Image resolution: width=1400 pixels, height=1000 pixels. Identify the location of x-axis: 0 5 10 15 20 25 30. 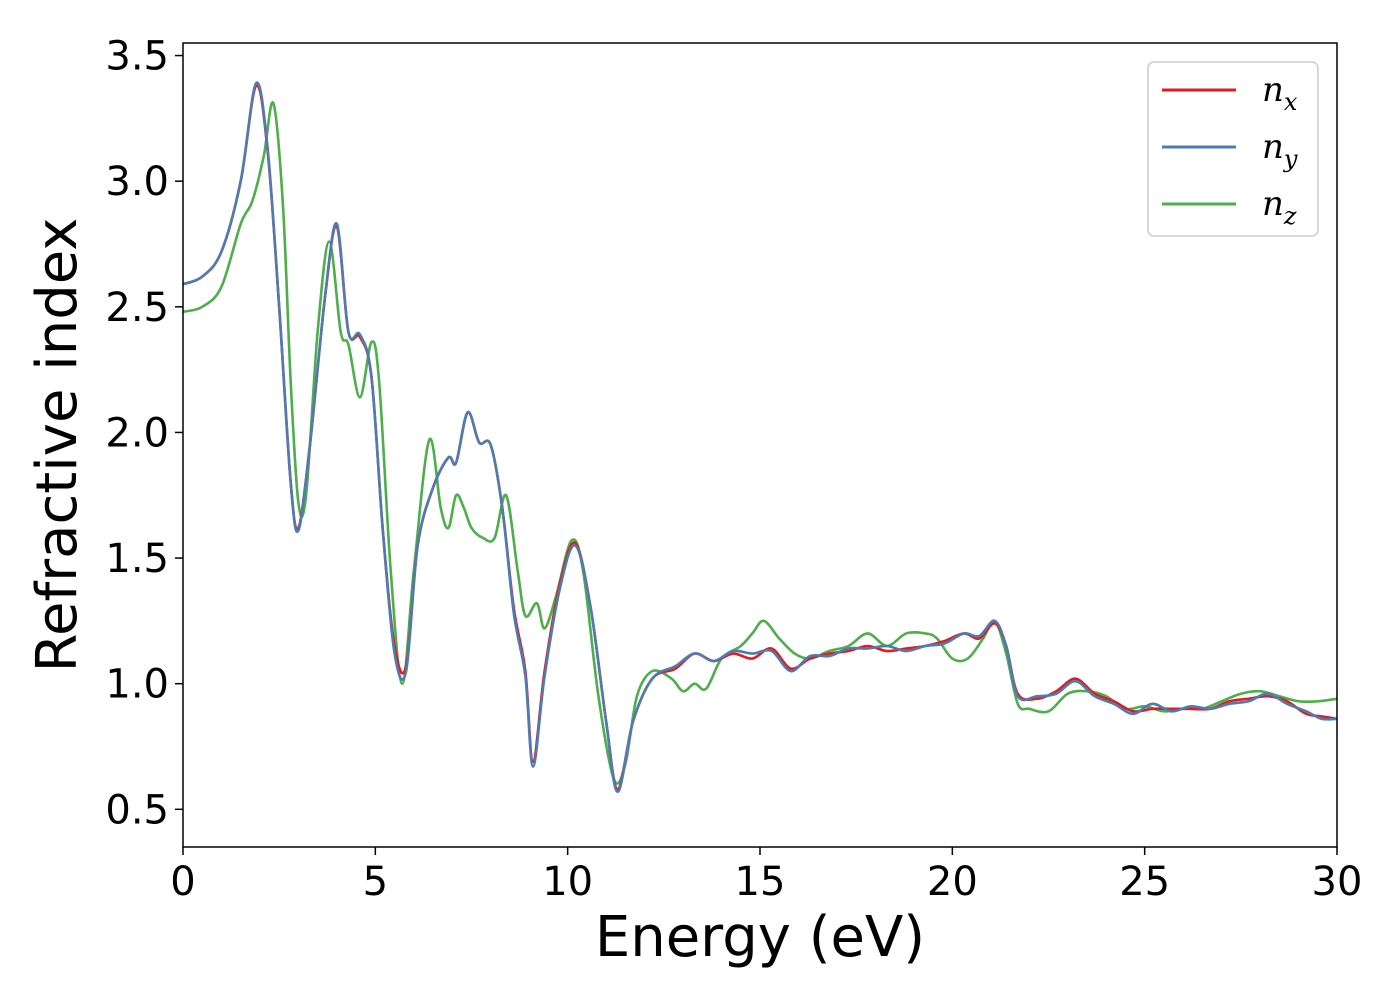
(766, 876).